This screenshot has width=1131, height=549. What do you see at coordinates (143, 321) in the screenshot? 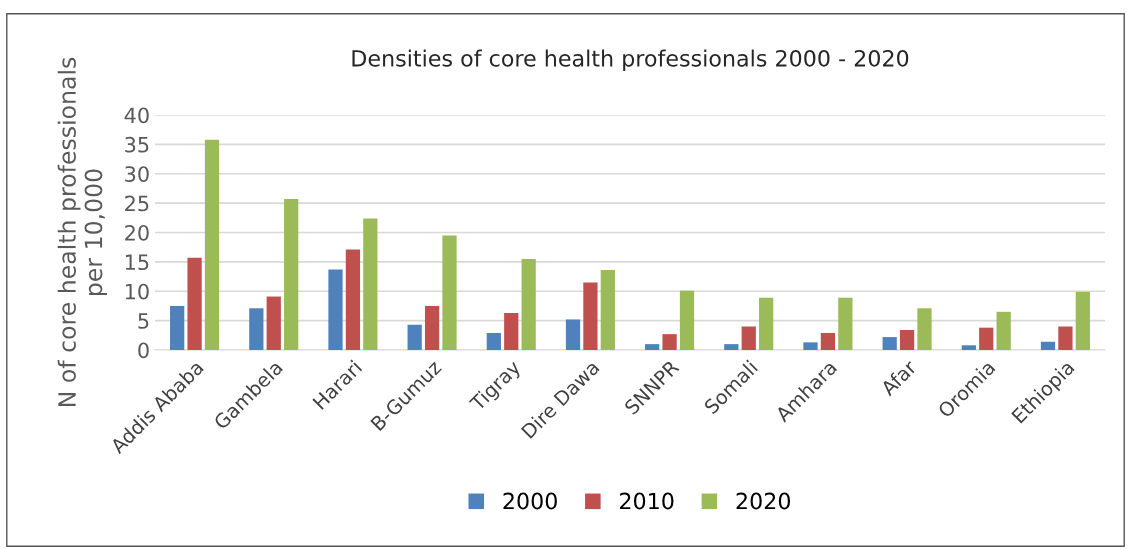
I see `y-tick-label: 5` at bounding box center [143, 321].